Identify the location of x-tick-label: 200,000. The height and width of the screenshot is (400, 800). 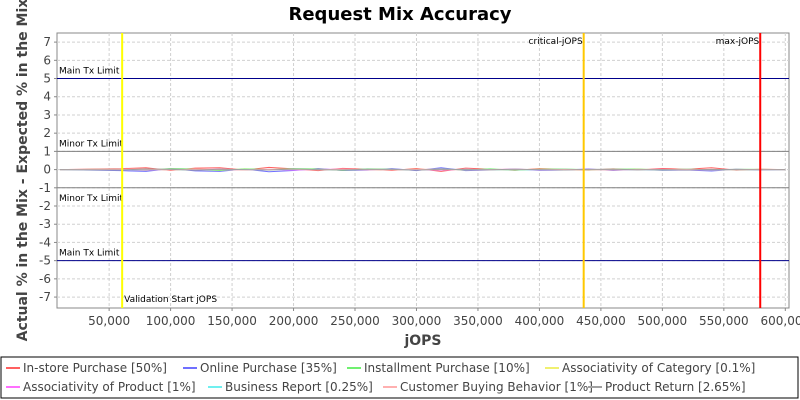
(294, 321).